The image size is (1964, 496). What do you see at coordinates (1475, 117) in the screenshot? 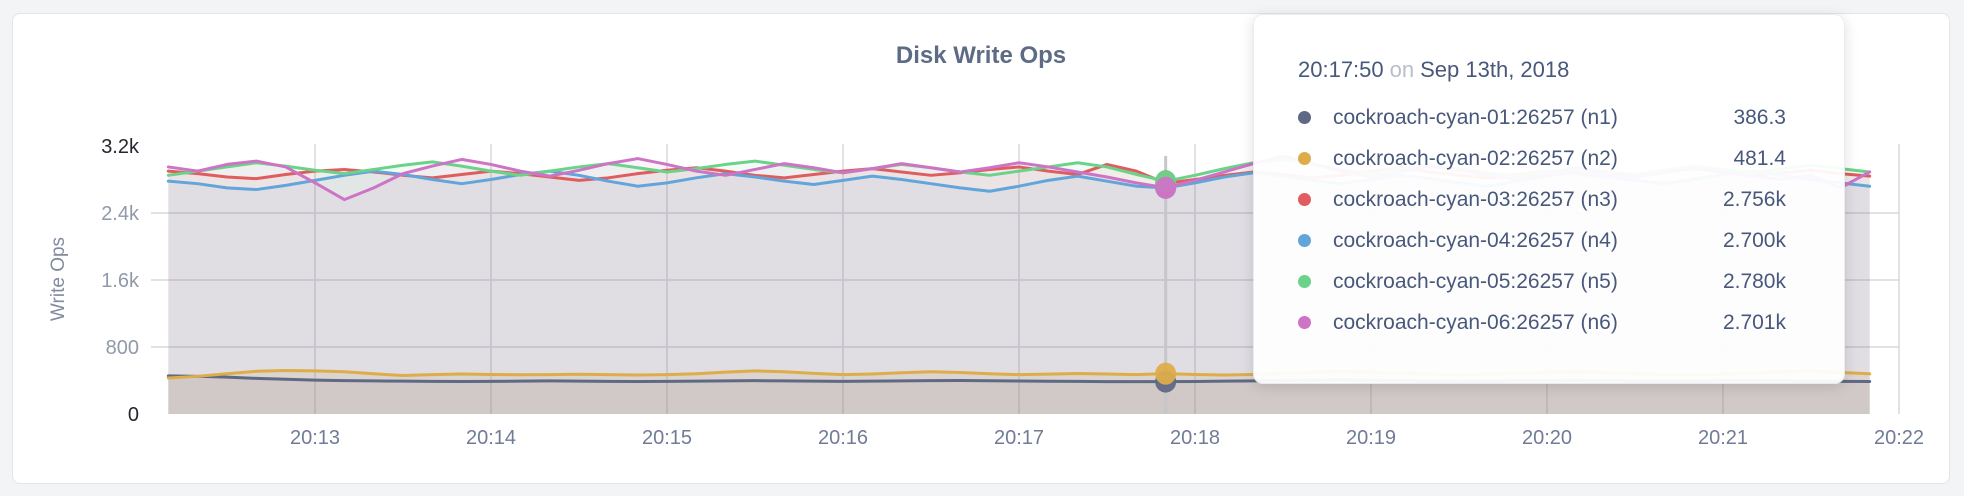
I see `series-name: cockroach-cyan-01:26257 (n1)` at bounding box center [1475, 117].